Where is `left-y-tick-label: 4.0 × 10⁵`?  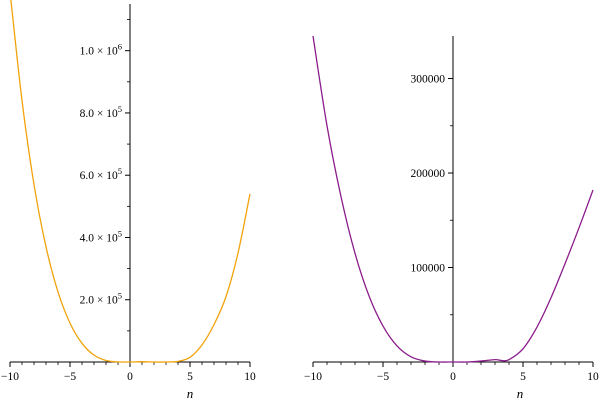 left-y-tick-label: 4.0 × 10⁵ is located at coordinates (101, 236).